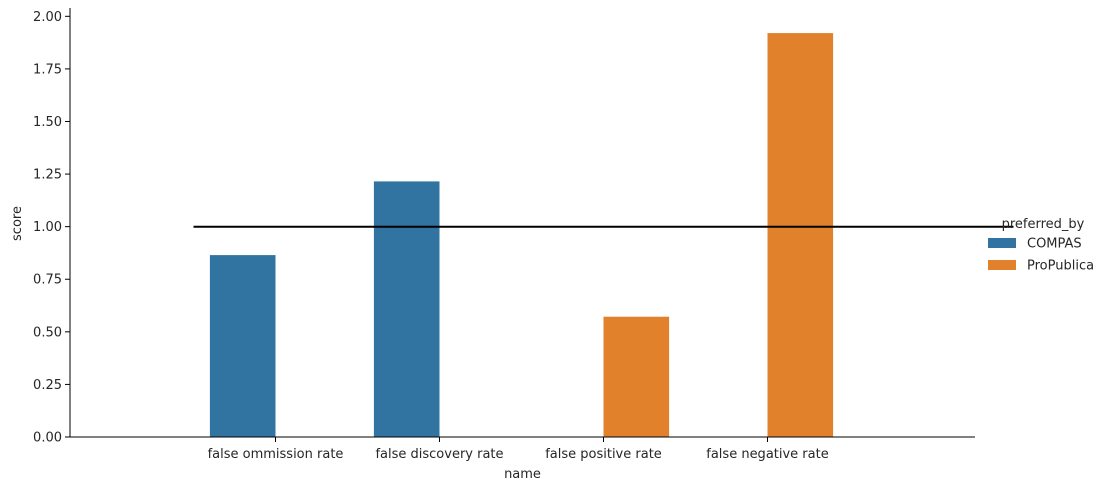 This screenshot has width=1110, height=490. Describe the element at coordinates (439, 454) in the screenshot. I see `x-tick-label: false discovery rate` at that location.